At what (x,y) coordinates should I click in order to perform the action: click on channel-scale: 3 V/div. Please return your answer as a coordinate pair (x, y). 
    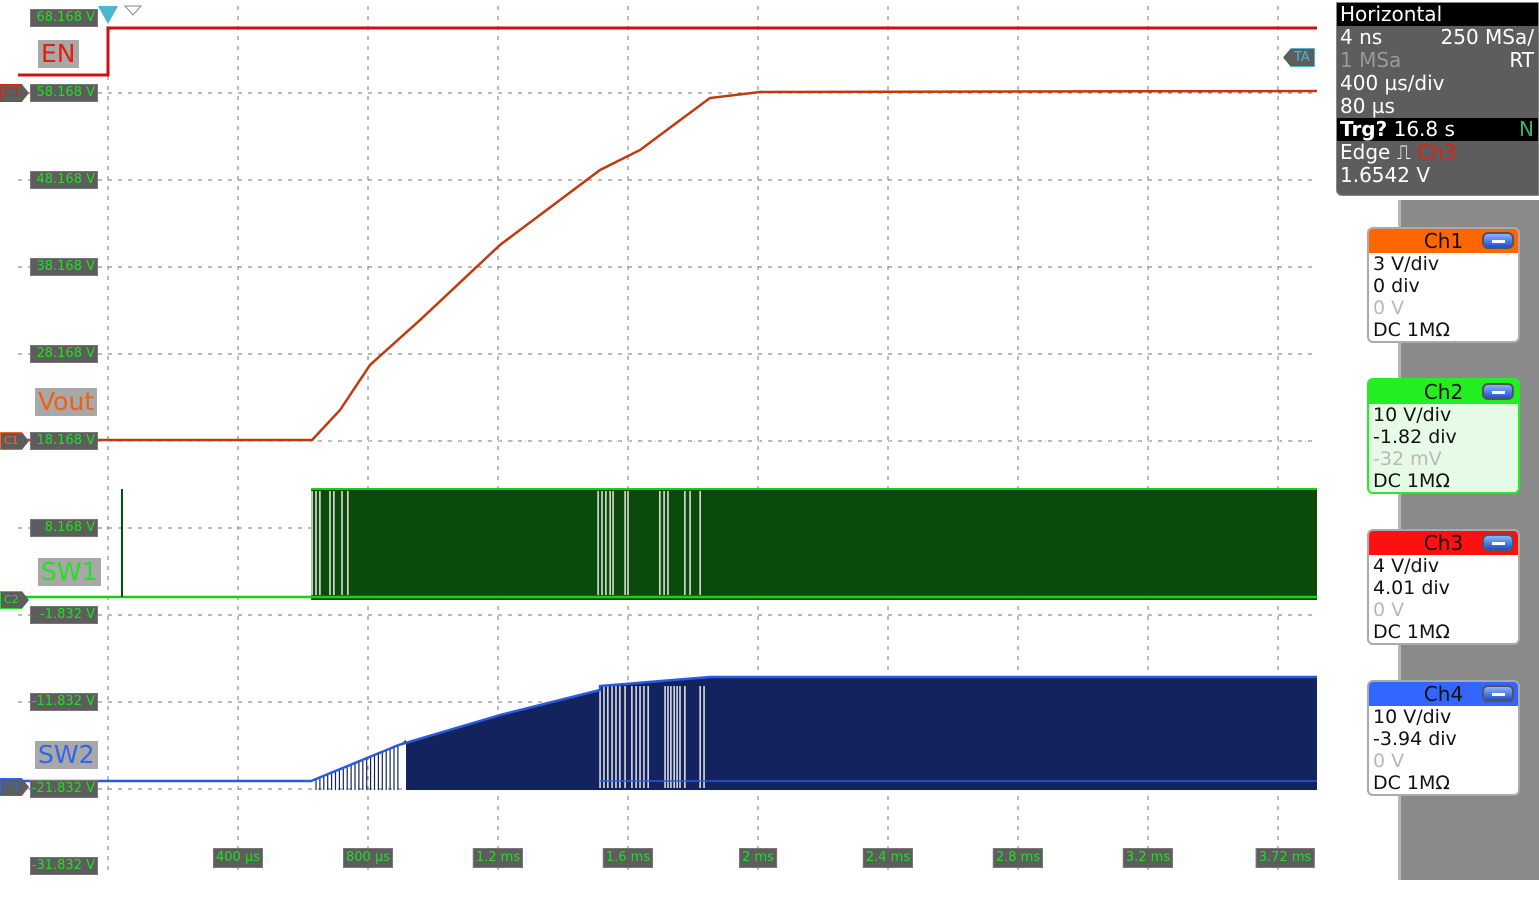
    Looking at the image, I should click on (1406, 264).